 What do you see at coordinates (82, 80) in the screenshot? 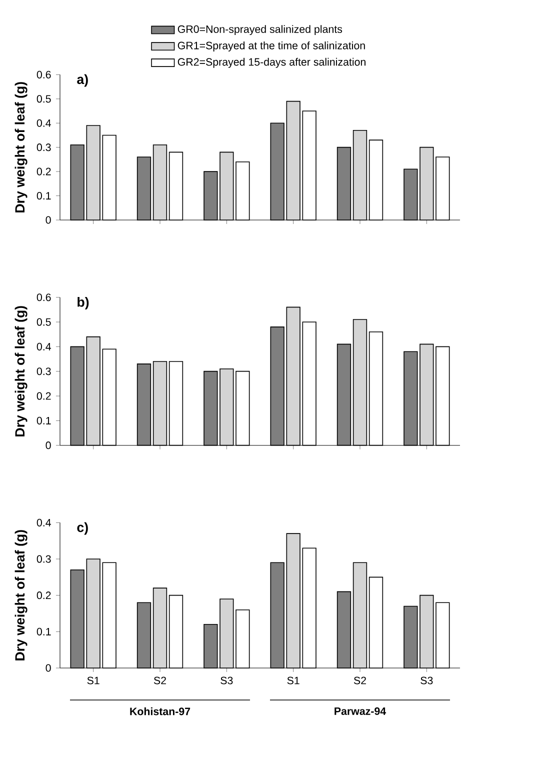
I see `chart-title: a)` at bounding box center [82, 80].